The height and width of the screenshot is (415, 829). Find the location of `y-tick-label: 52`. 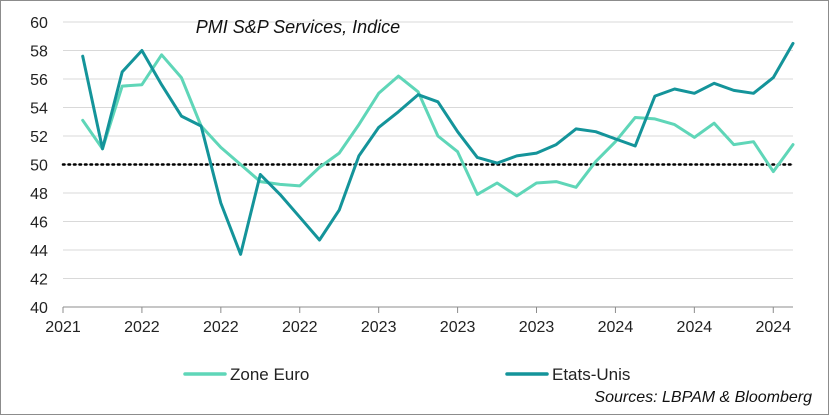

y-tick-label: 52 is located at coordinates (39, 137).